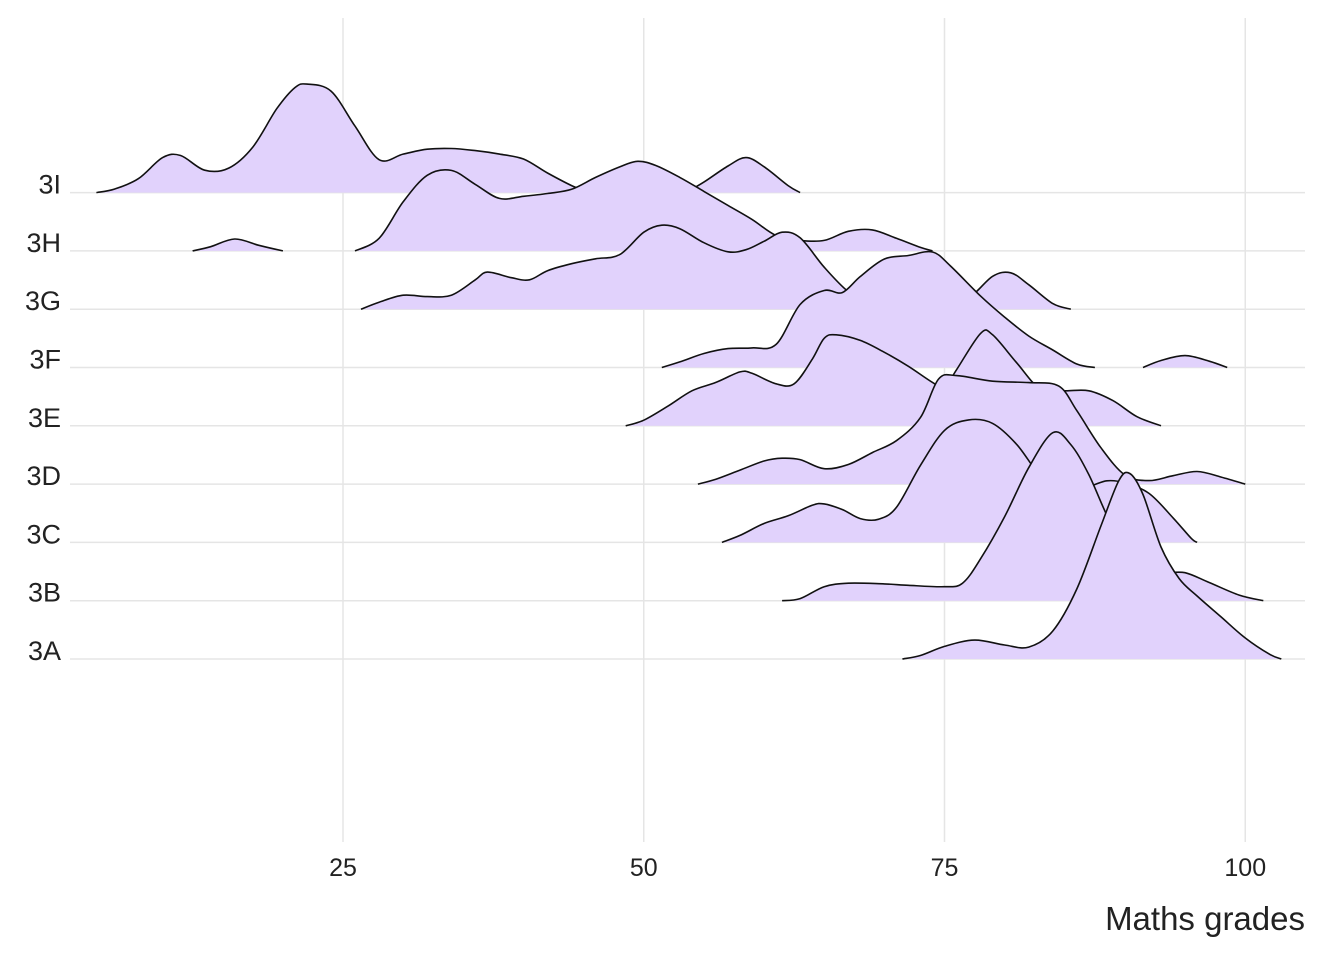 Image resolution: width=1344 pixels, height=960 pixels. I want to click on x-tick-label: 75, so click(945, 868).